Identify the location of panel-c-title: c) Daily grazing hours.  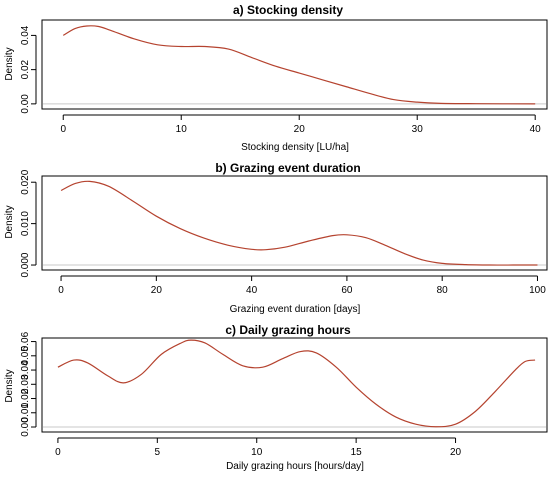
(288, 330).